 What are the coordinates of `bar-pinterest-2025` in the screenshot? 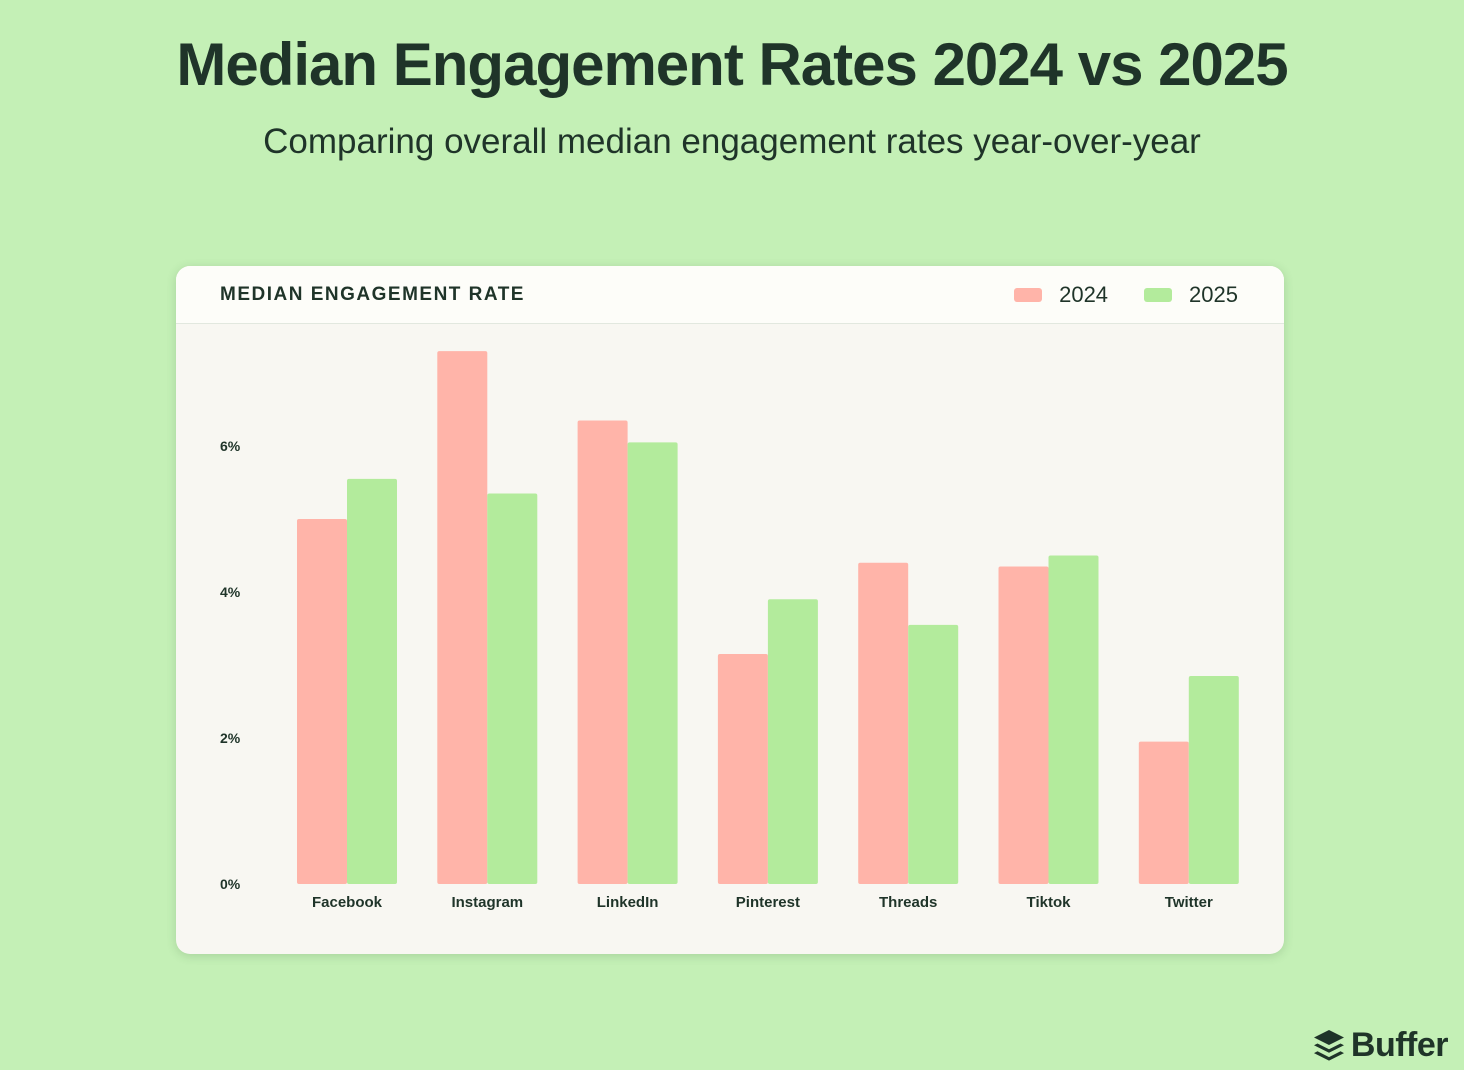 It's located at (792, 741).